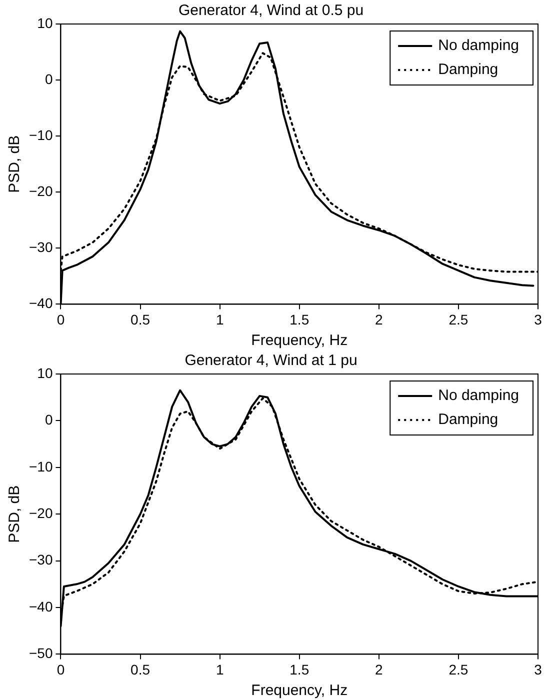 Image resolution: width=552 pixels, height=700 pixels. Describe the element at coordinates (271, 361) in the screenshot. I see `chart-title: Generator 4, Wind at 1 pu` at that location.